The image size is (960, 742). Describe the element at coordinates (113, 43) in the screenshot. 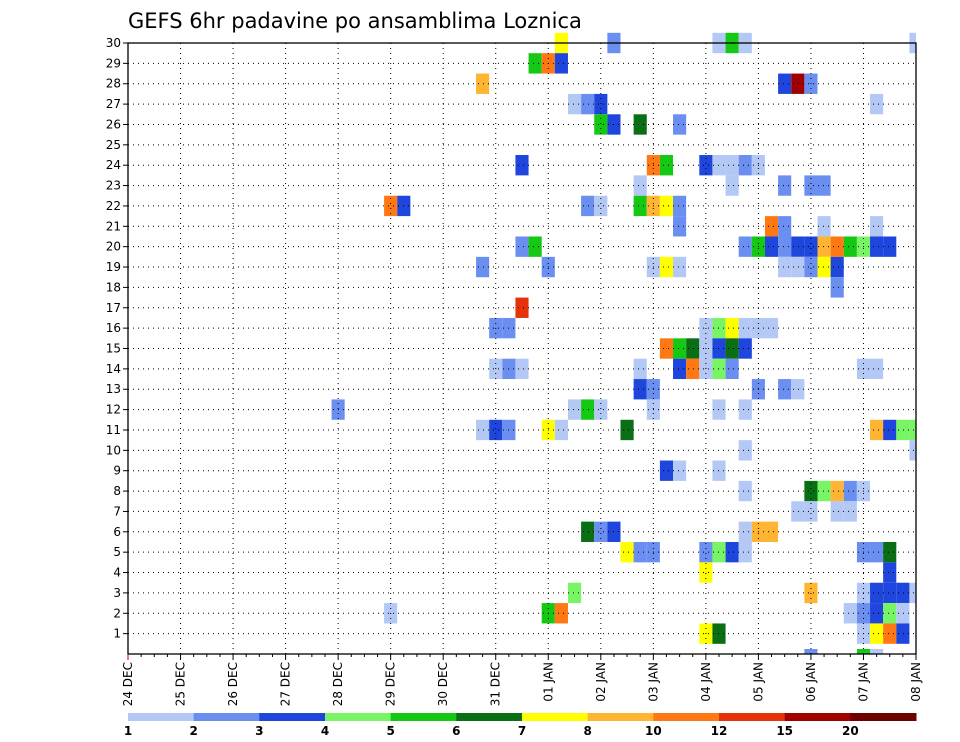

I see `y-tick-label: 30` at that location.